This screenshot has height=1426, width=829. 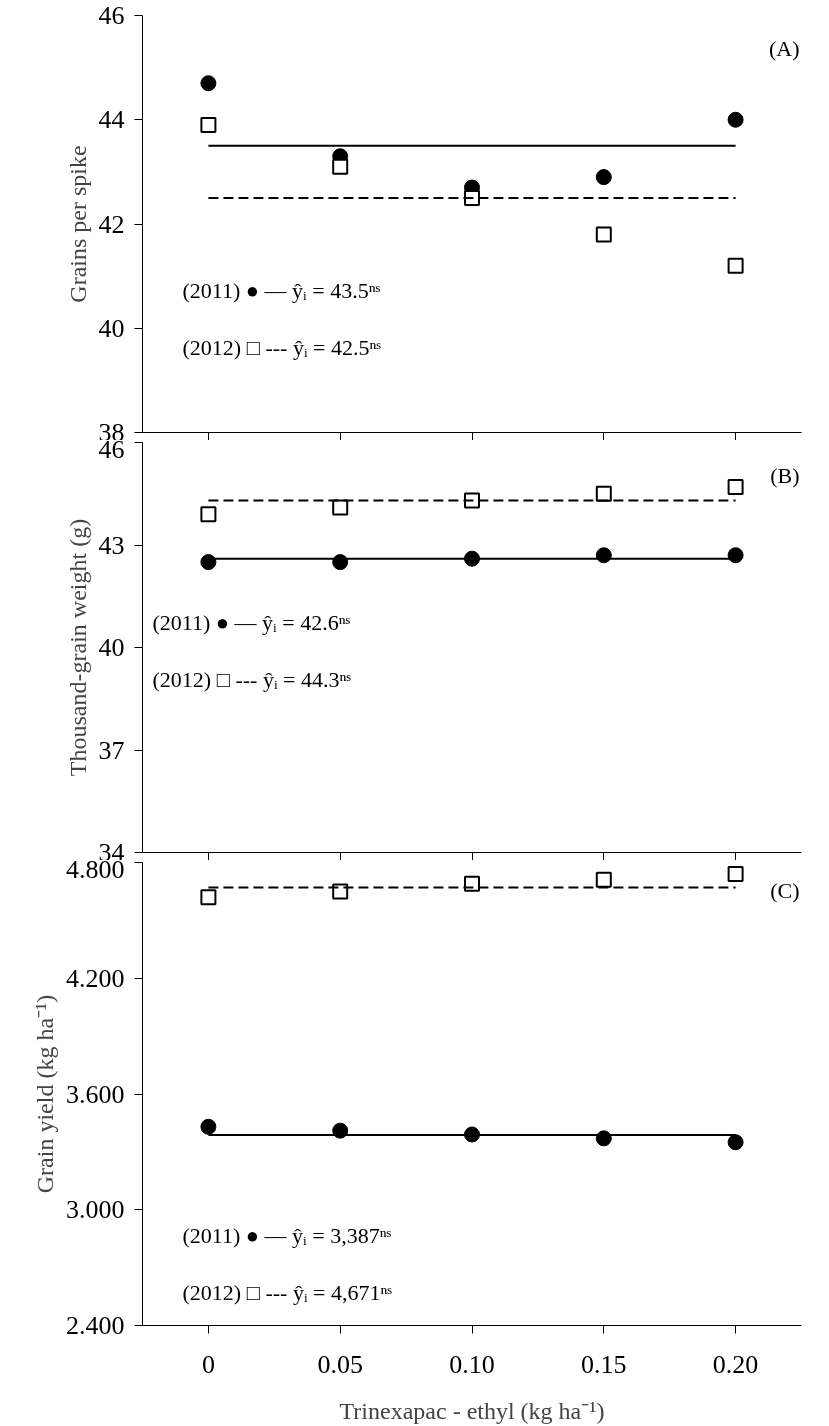 What do you see at coordinates (287, 1292) in the screenshot?
I see `annotation: (2012) □ --- ŷᵢ = 4,671ⁿˢ` at bounding box center [287, 1292].